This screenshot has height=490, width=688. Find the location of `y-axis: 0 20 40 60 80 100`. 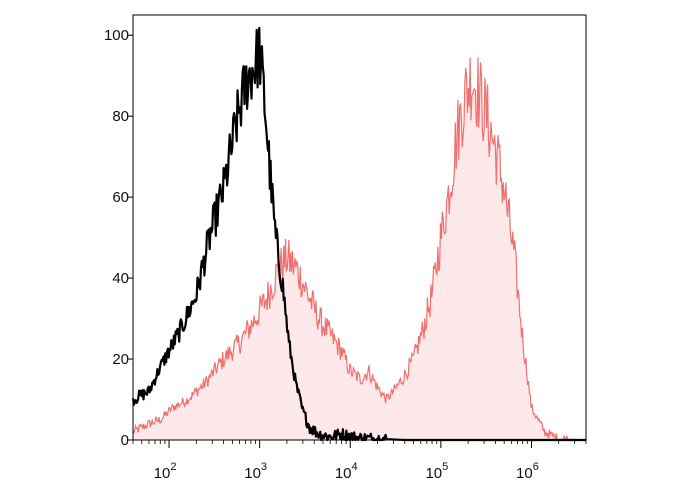

y-axis: 0 20 40 60 80 100 is located at coordinates (118, 238).